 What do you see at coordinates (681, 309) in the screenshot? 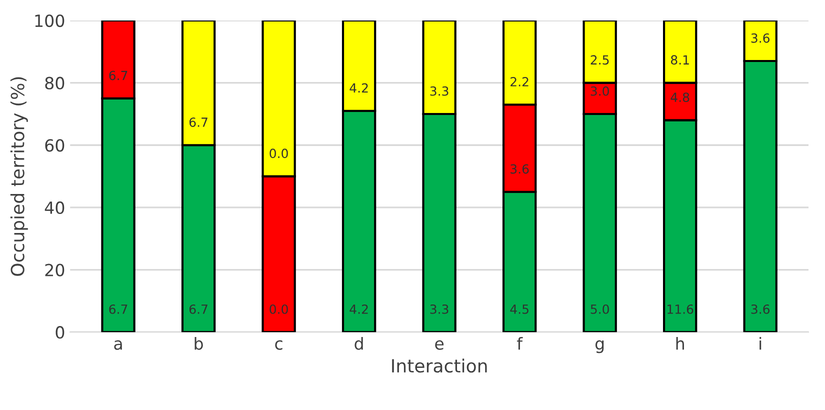
I see `annotation: 11.6` at bounding box center [681, 309].